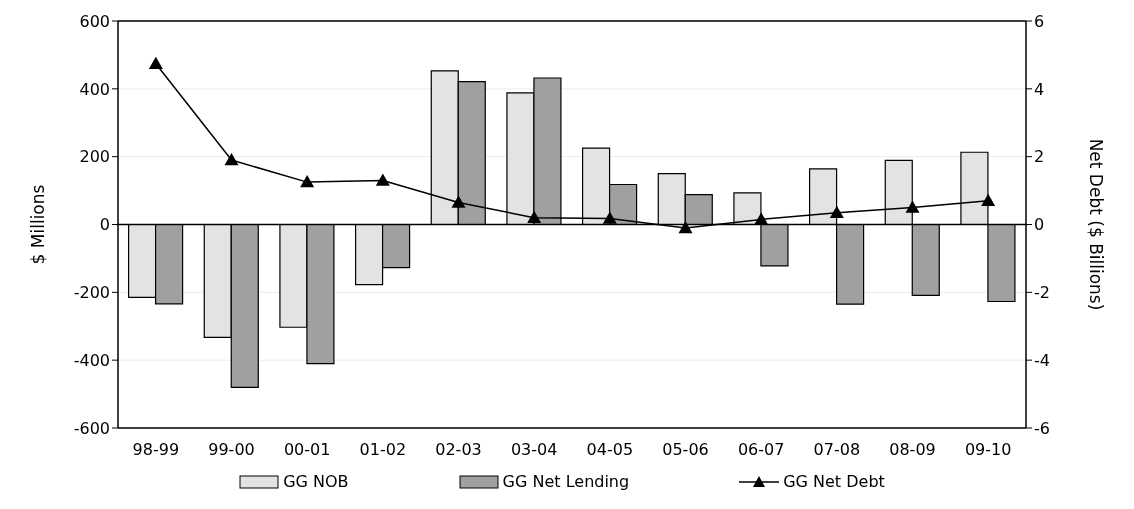 Image resolution: width=1134 pixels, height=509 pixels. Describe the element at coordinates (458, 450) in the screenshot. I see `x-tick-label: 02-03` at that location.